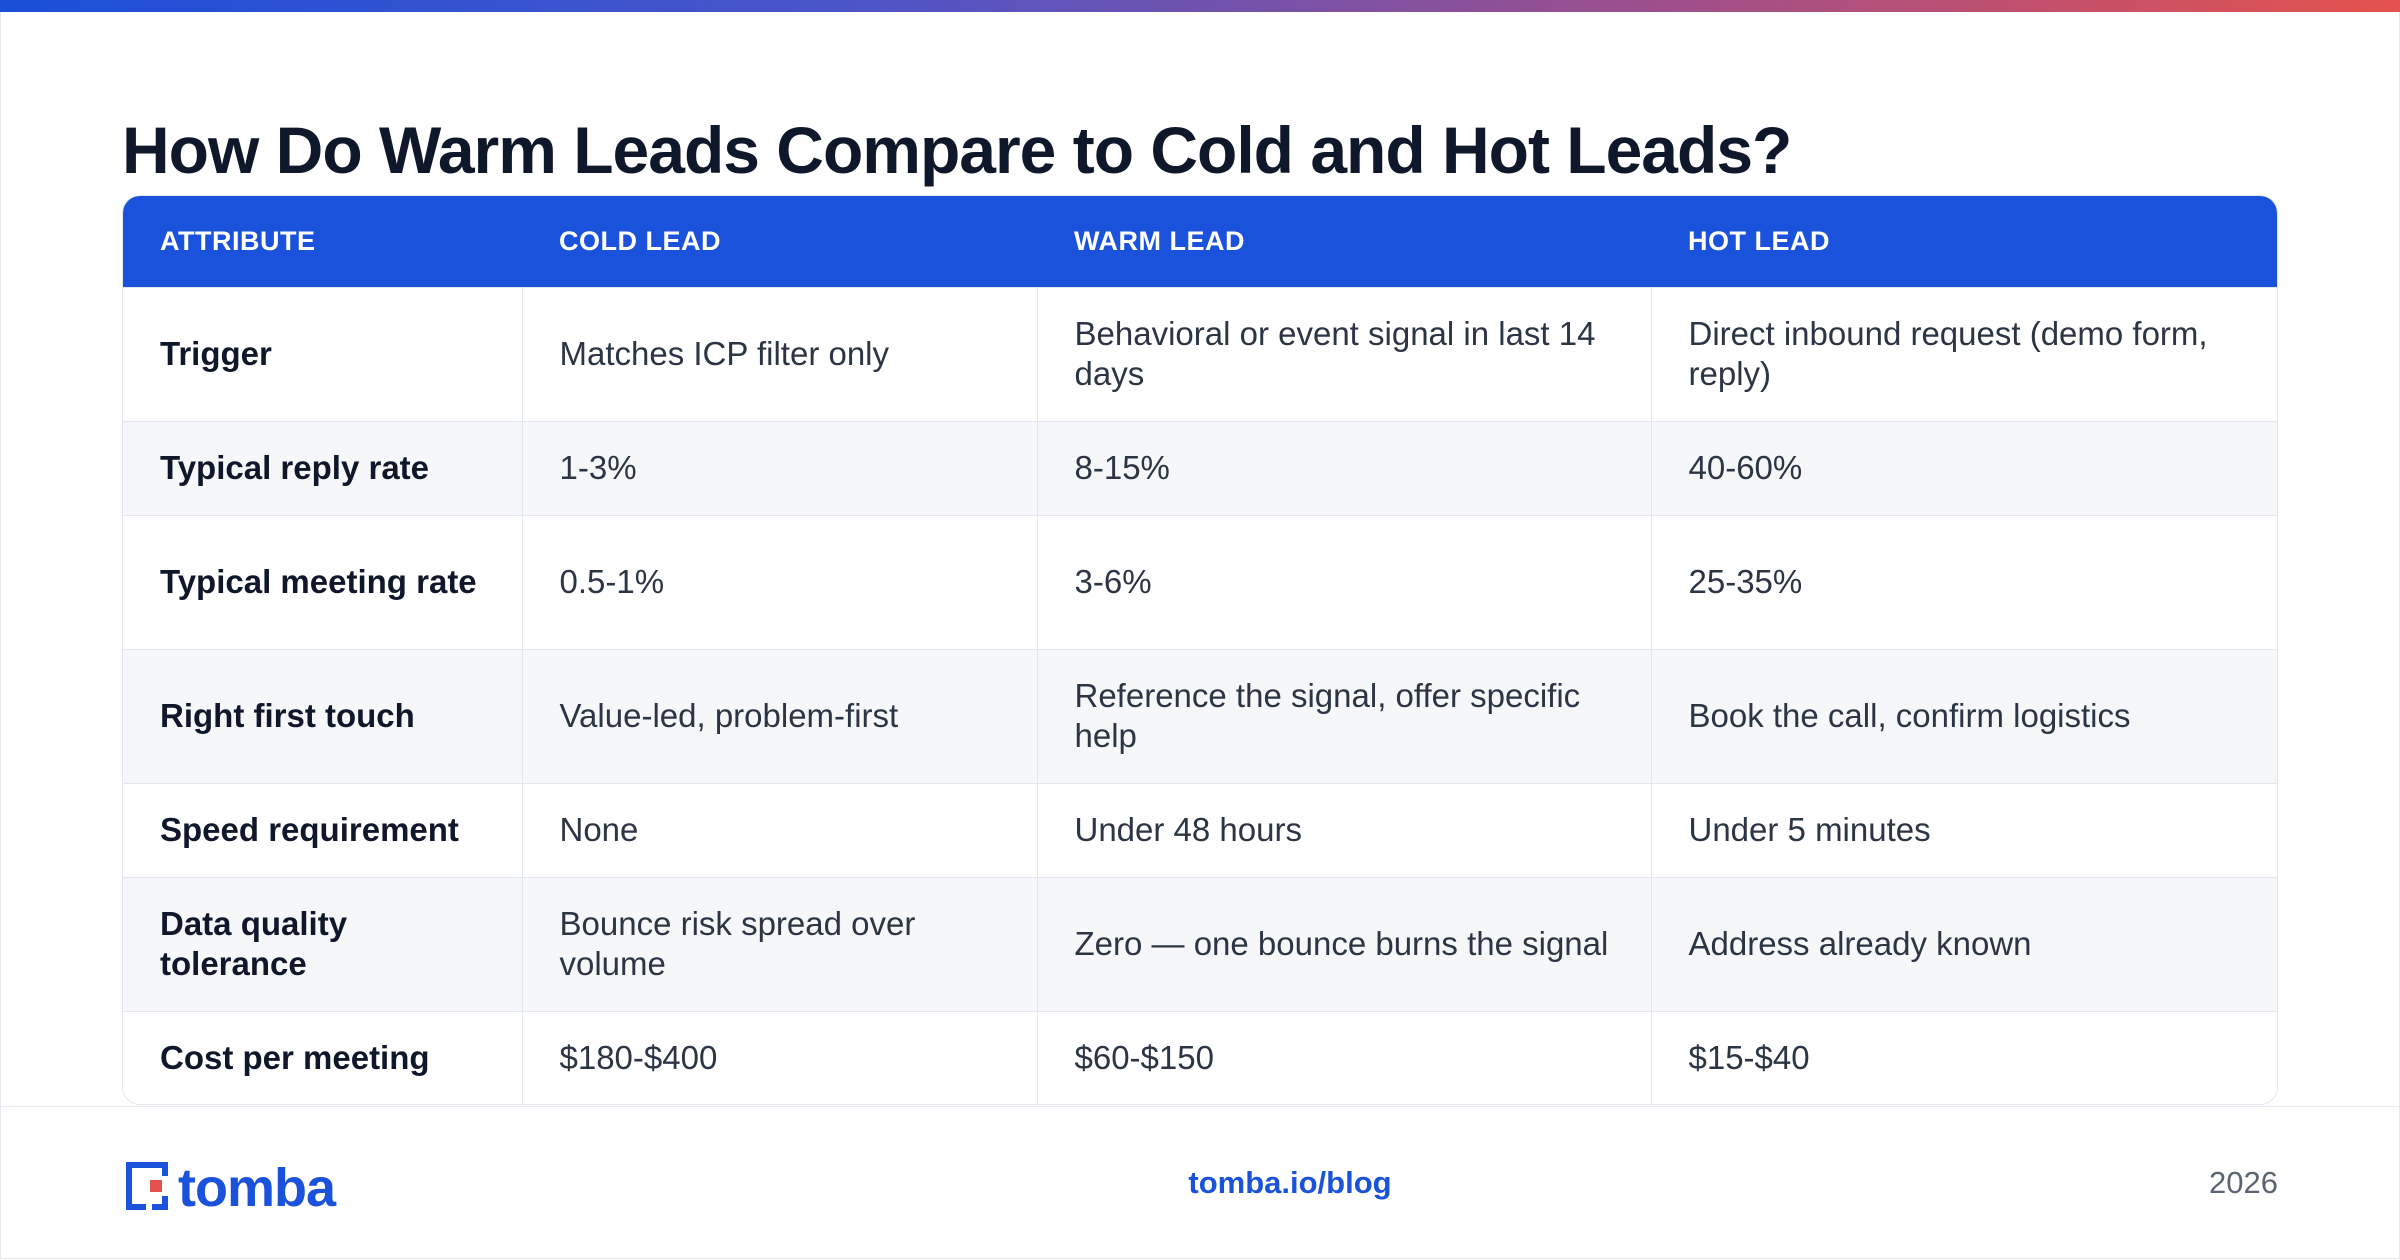 The height and width of the screenshot is (1260, 2400). What do you see at coordinates (1963, 1057) in the screenshot?
I see `hot-cell: $15-$40` at bounding box center [1963, 1057].